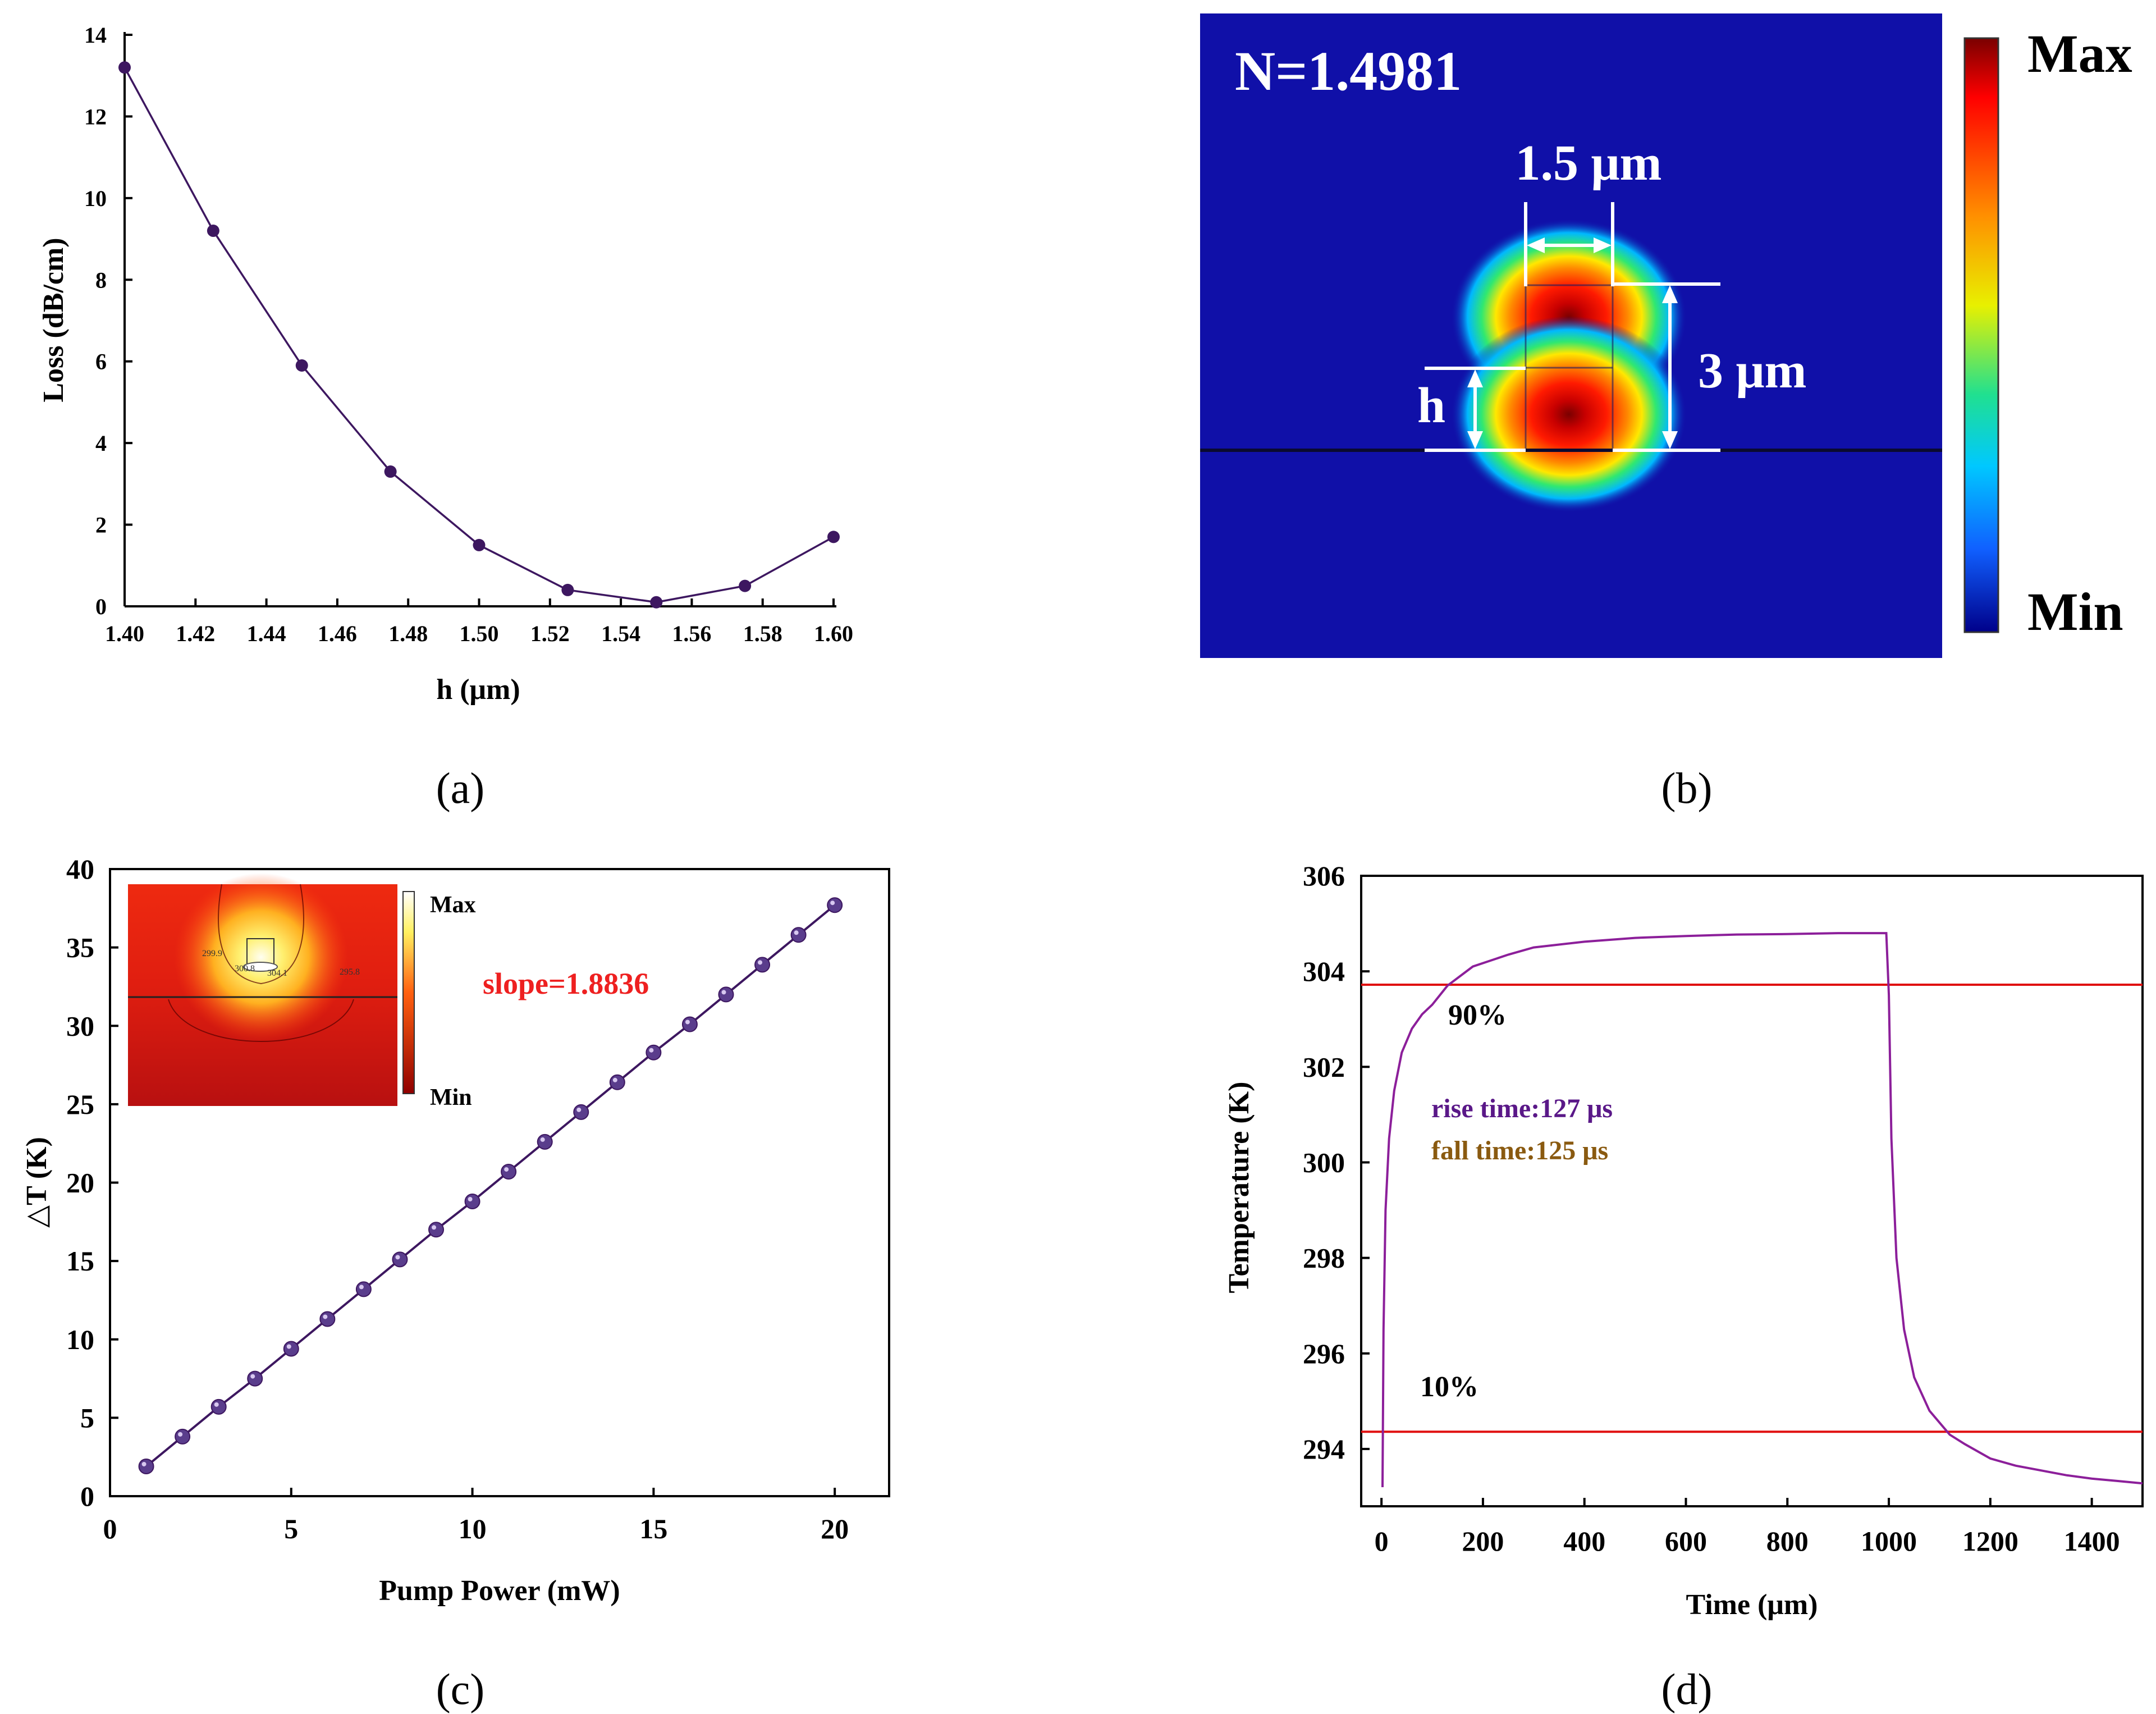 The image size is (2156, 1714). Describe the element at coordinates (1348, 71) in the screenshot. I see `b-effective-index-label: N=1.4981` at that location.